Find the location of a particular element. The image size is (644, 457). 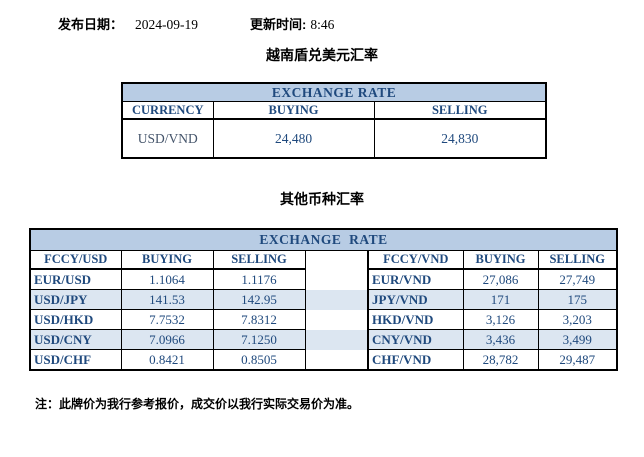

buying-rate-cell: 1.1064 is located at coordinates (167, 279).